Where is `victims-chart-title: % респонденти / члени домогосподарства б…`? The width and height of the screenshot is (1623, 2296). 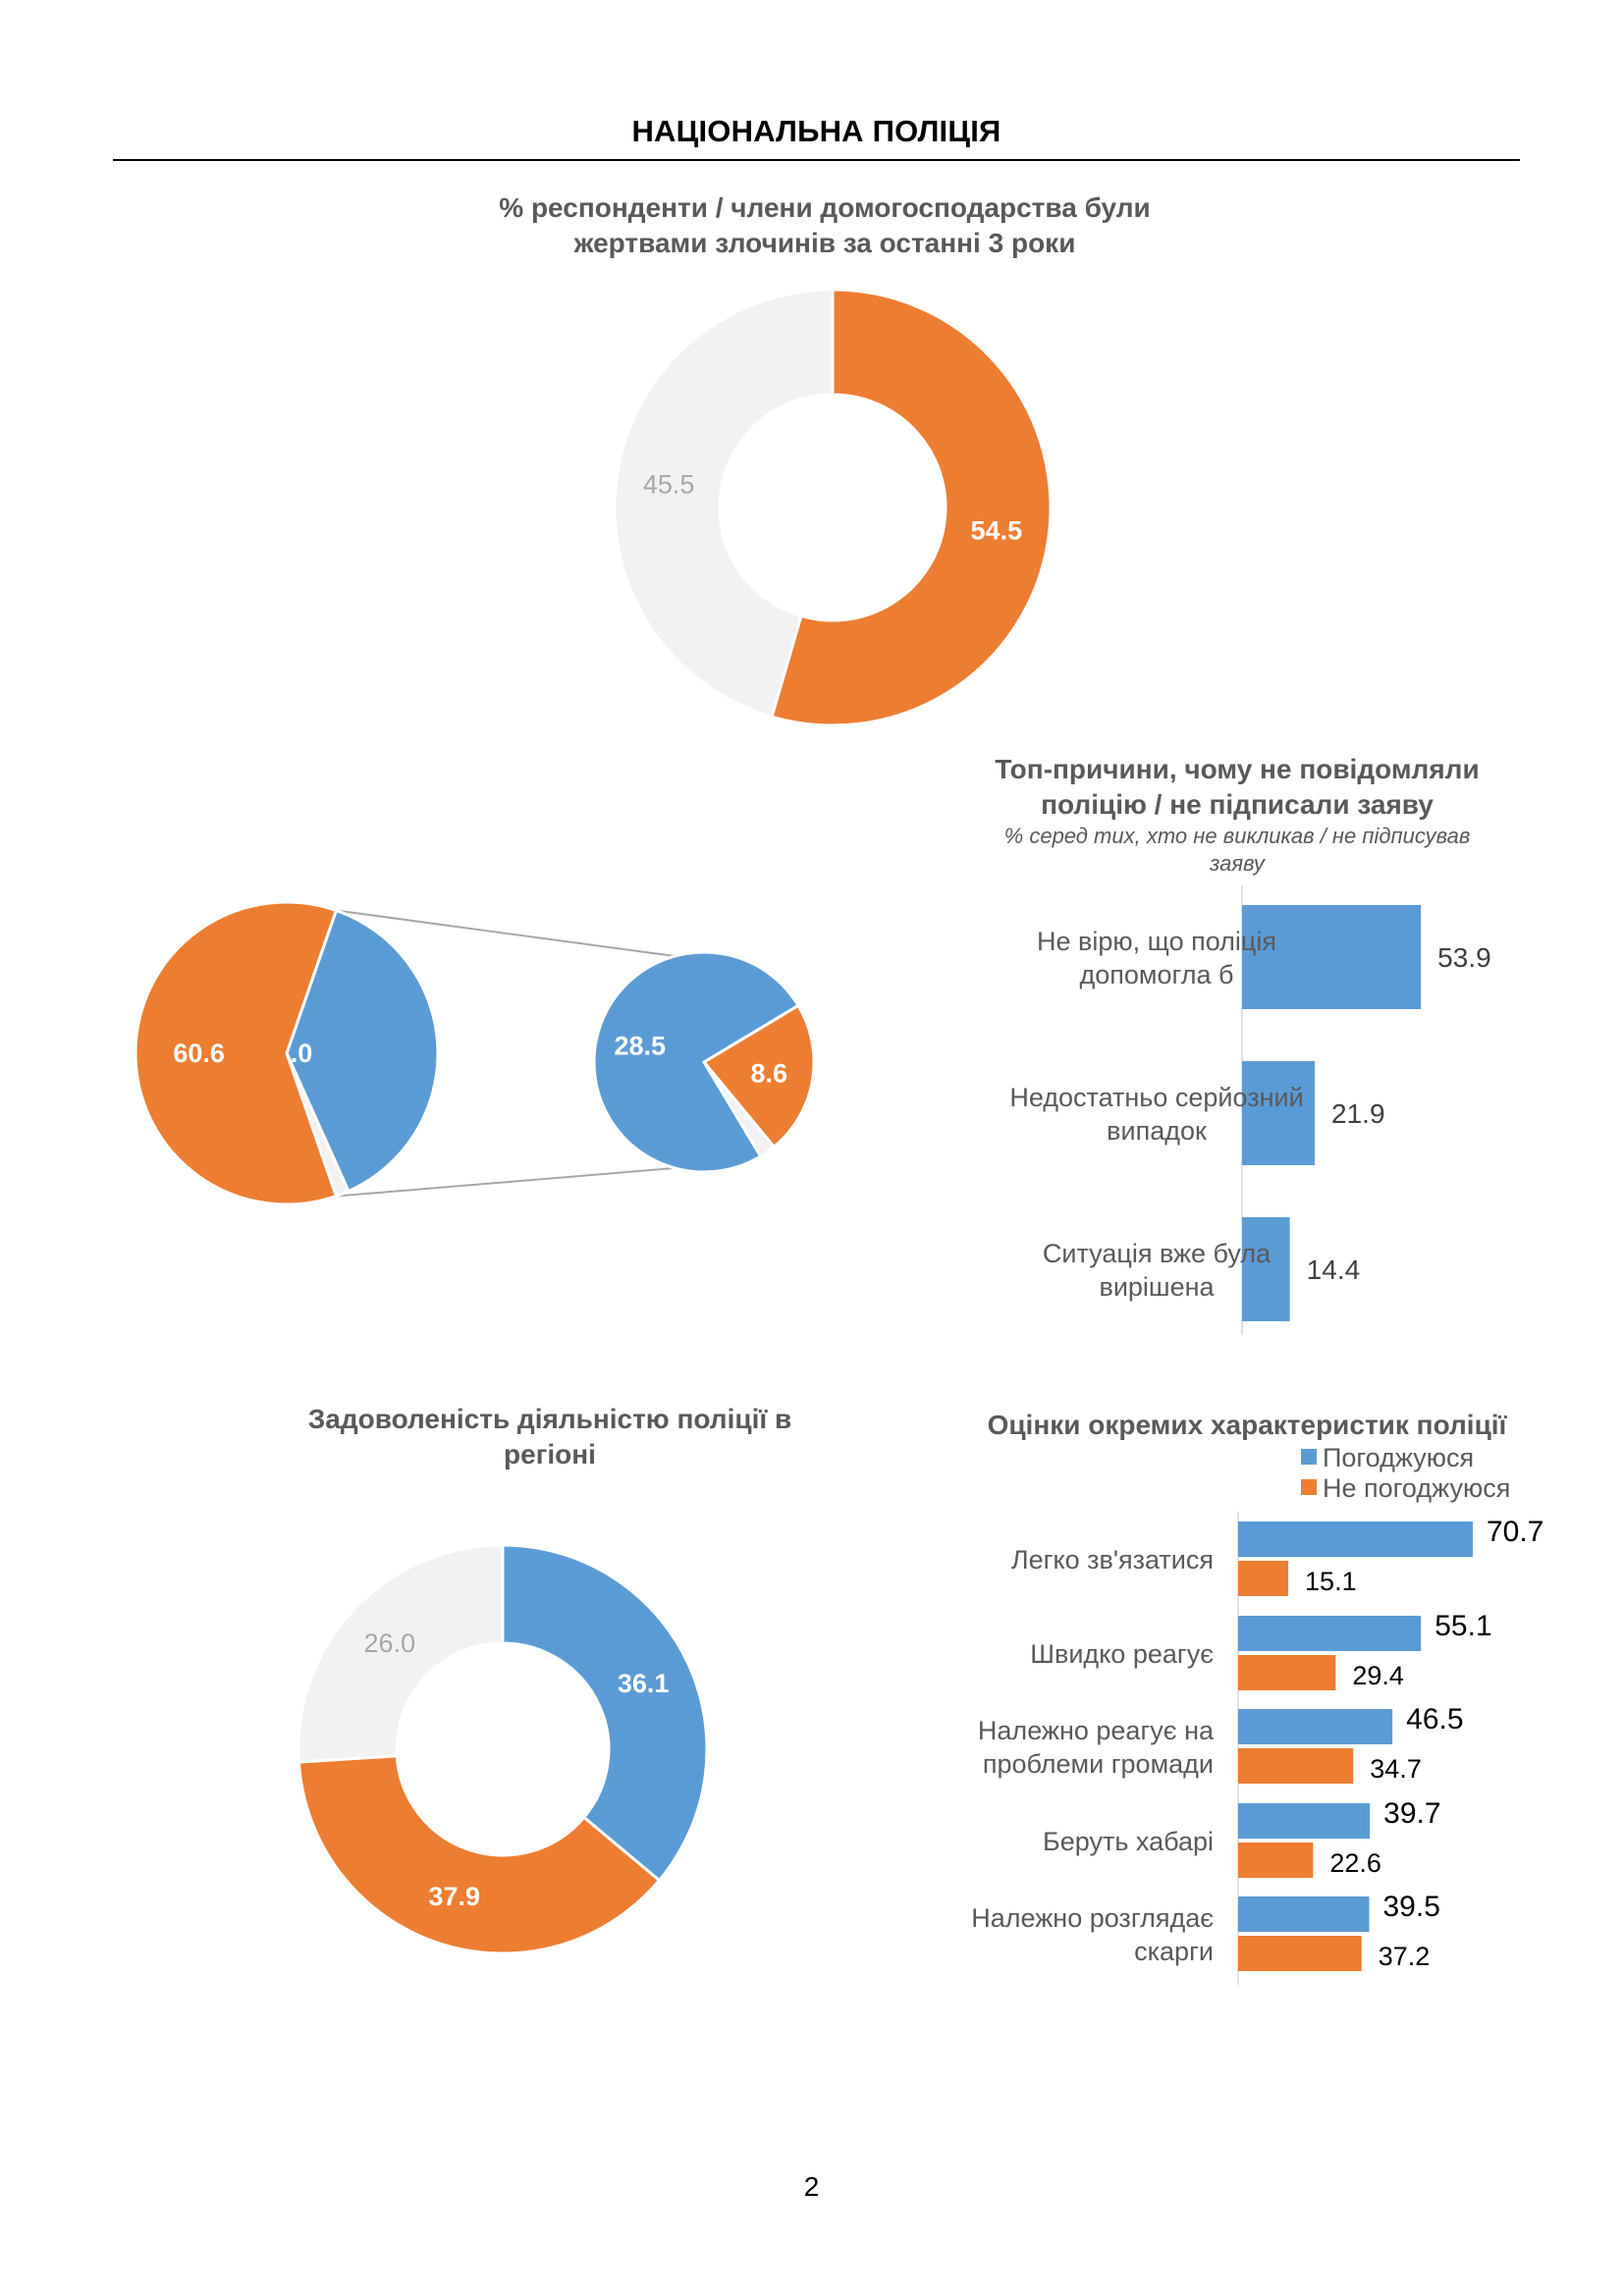 victims-chart-title: % респонденти / члени домогосподарства б… is located at coordinates (825, 225).